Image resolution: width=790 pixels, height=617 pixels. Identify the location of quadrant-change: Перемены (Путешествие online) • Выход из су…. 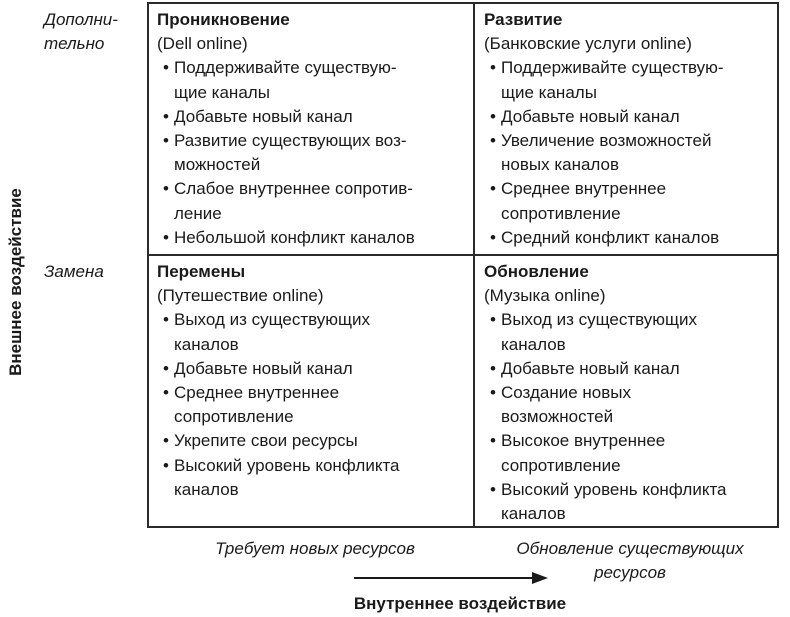
(278, 381).